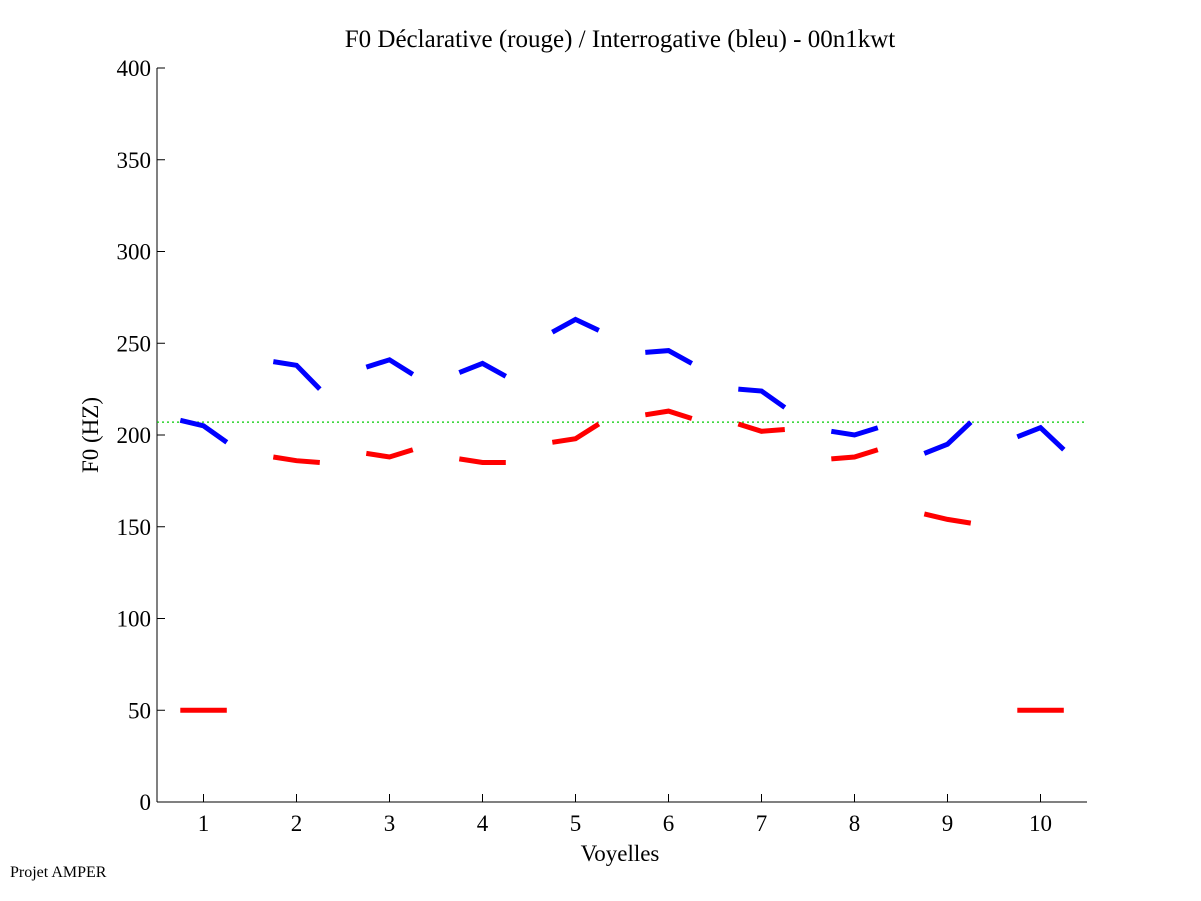 The image size is (1201, 901). What do you see at coordinates (58, 872) in the screenshot?
I see `footer-label: Projet AMPER` at bounding box center [58, 872].